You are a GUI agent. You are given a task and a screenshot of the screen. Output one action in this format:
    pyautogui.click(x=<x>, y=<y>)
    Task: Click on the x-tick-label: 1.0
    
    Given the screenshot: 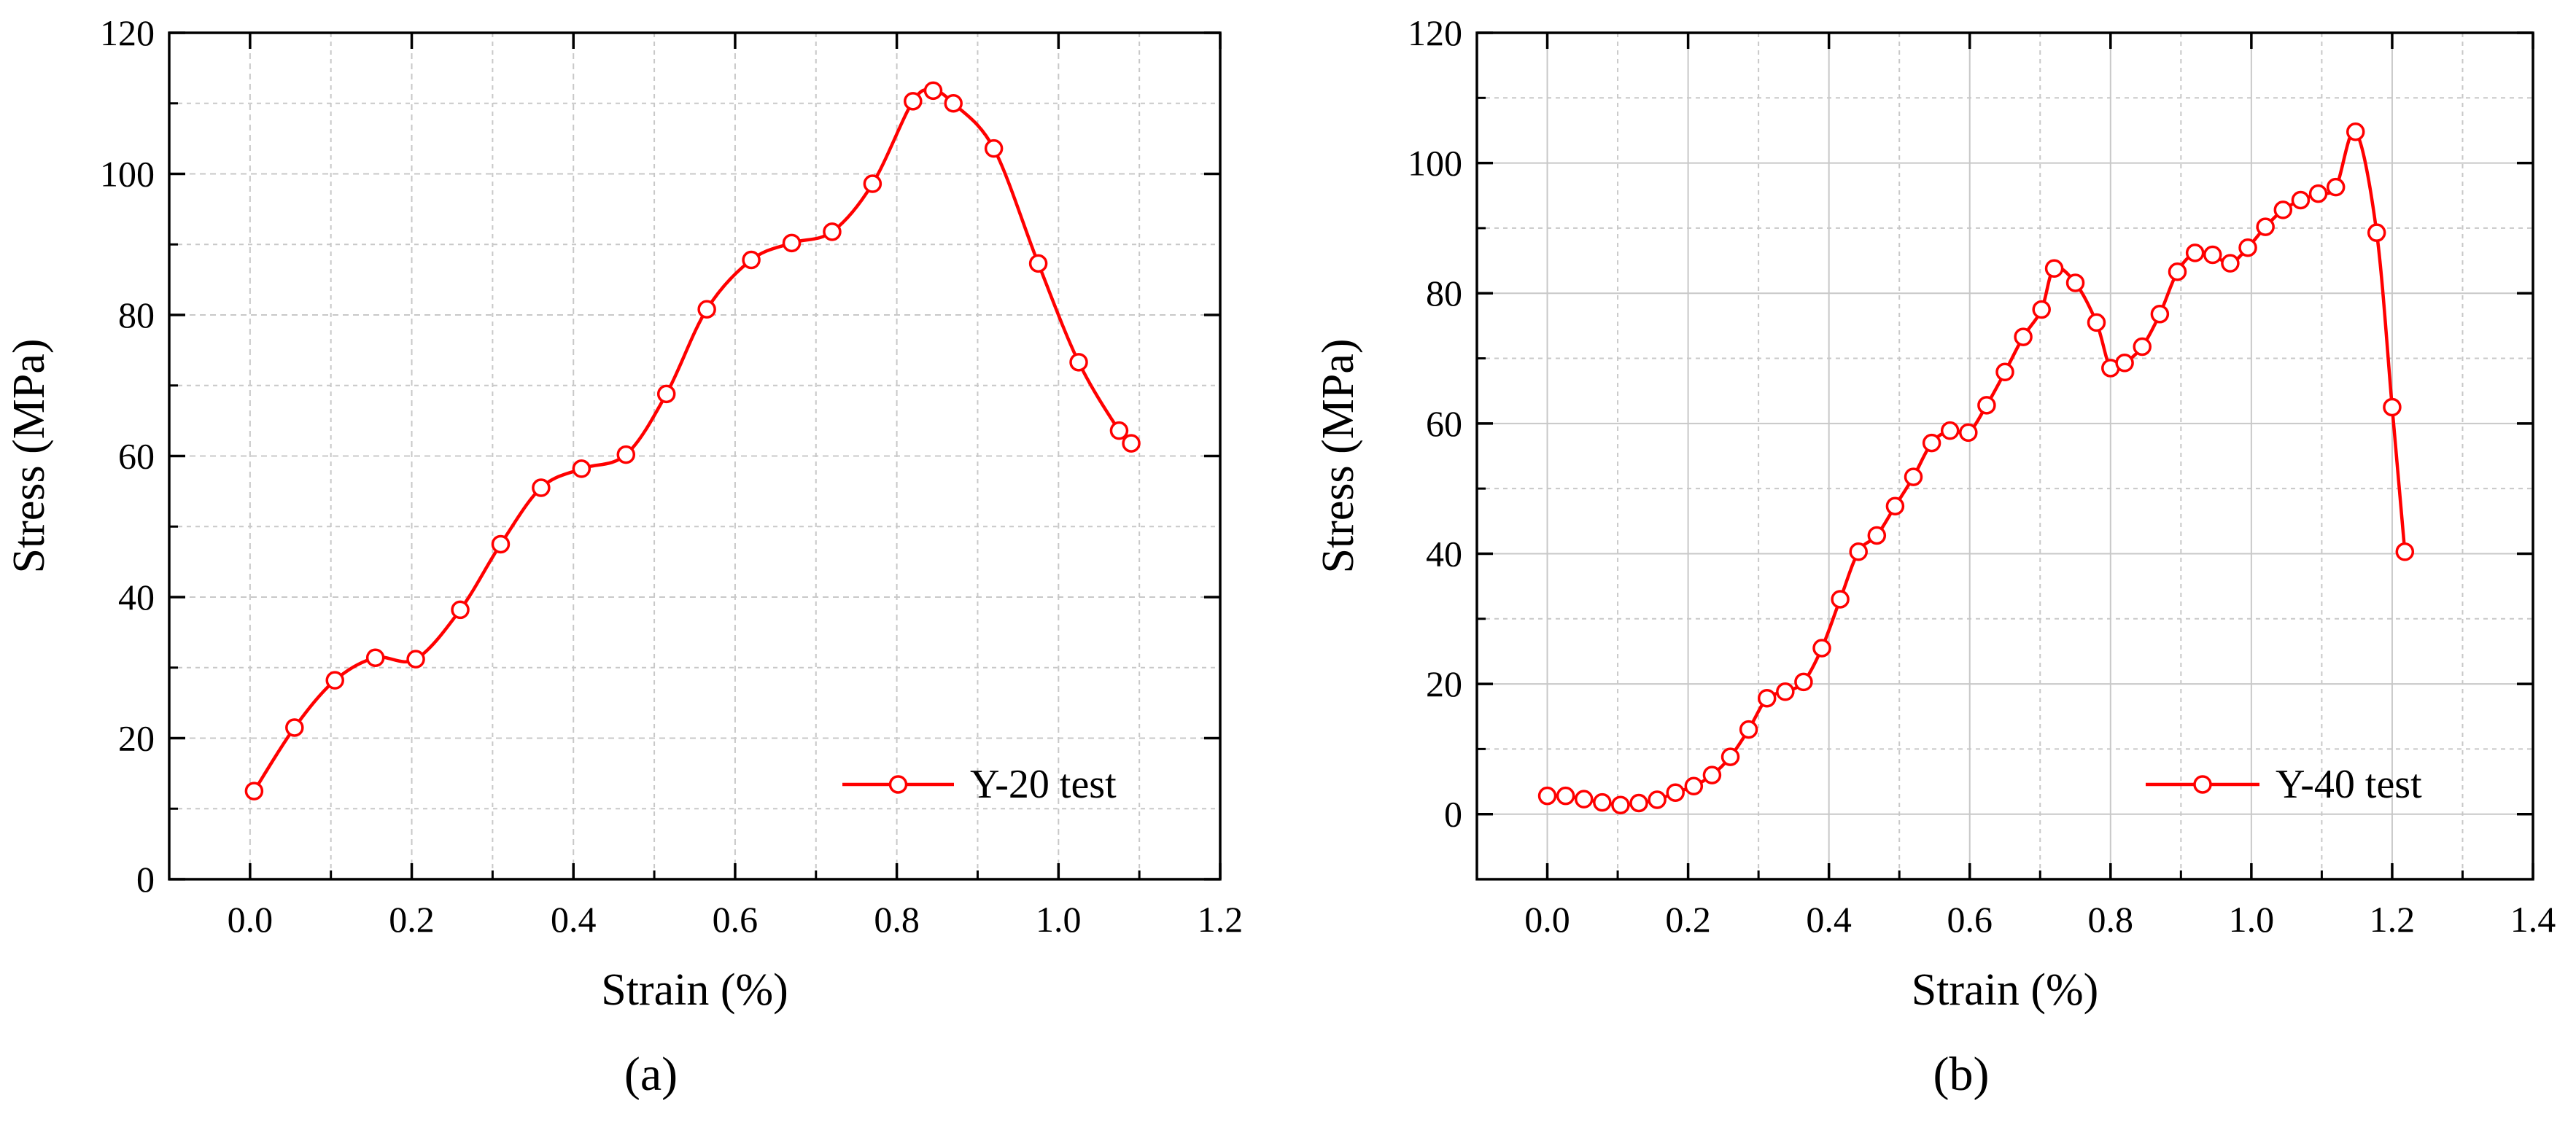 What is the action you would take?
    pyautogui.click(x=2252, y=919)
    